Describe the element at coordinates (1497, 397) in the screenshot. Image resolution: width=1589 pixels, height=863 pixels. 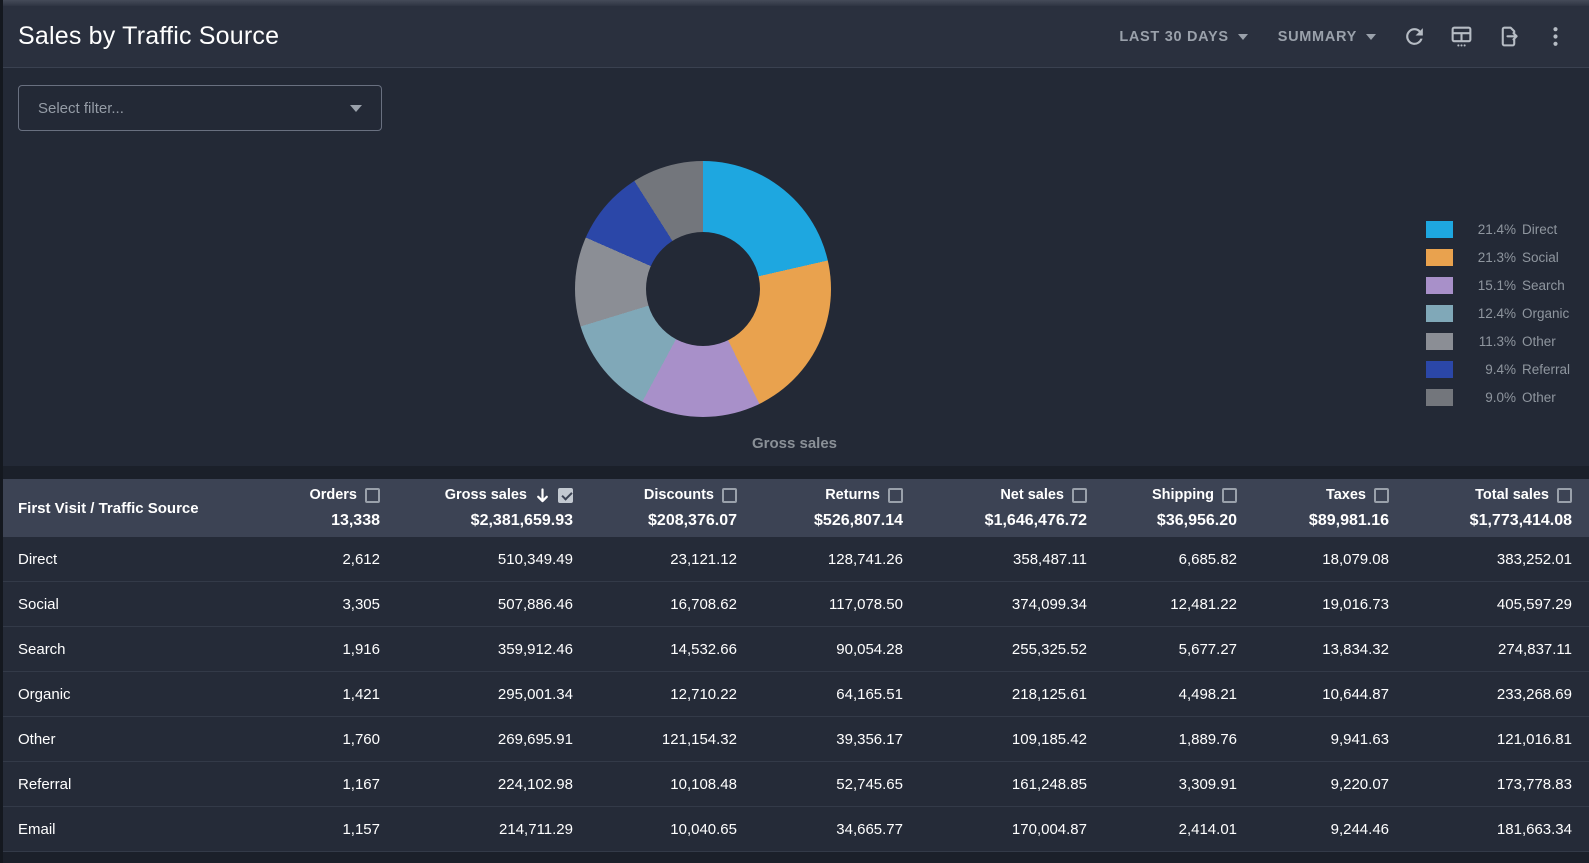
I see `legend-item: 9.0% Other` at that location.